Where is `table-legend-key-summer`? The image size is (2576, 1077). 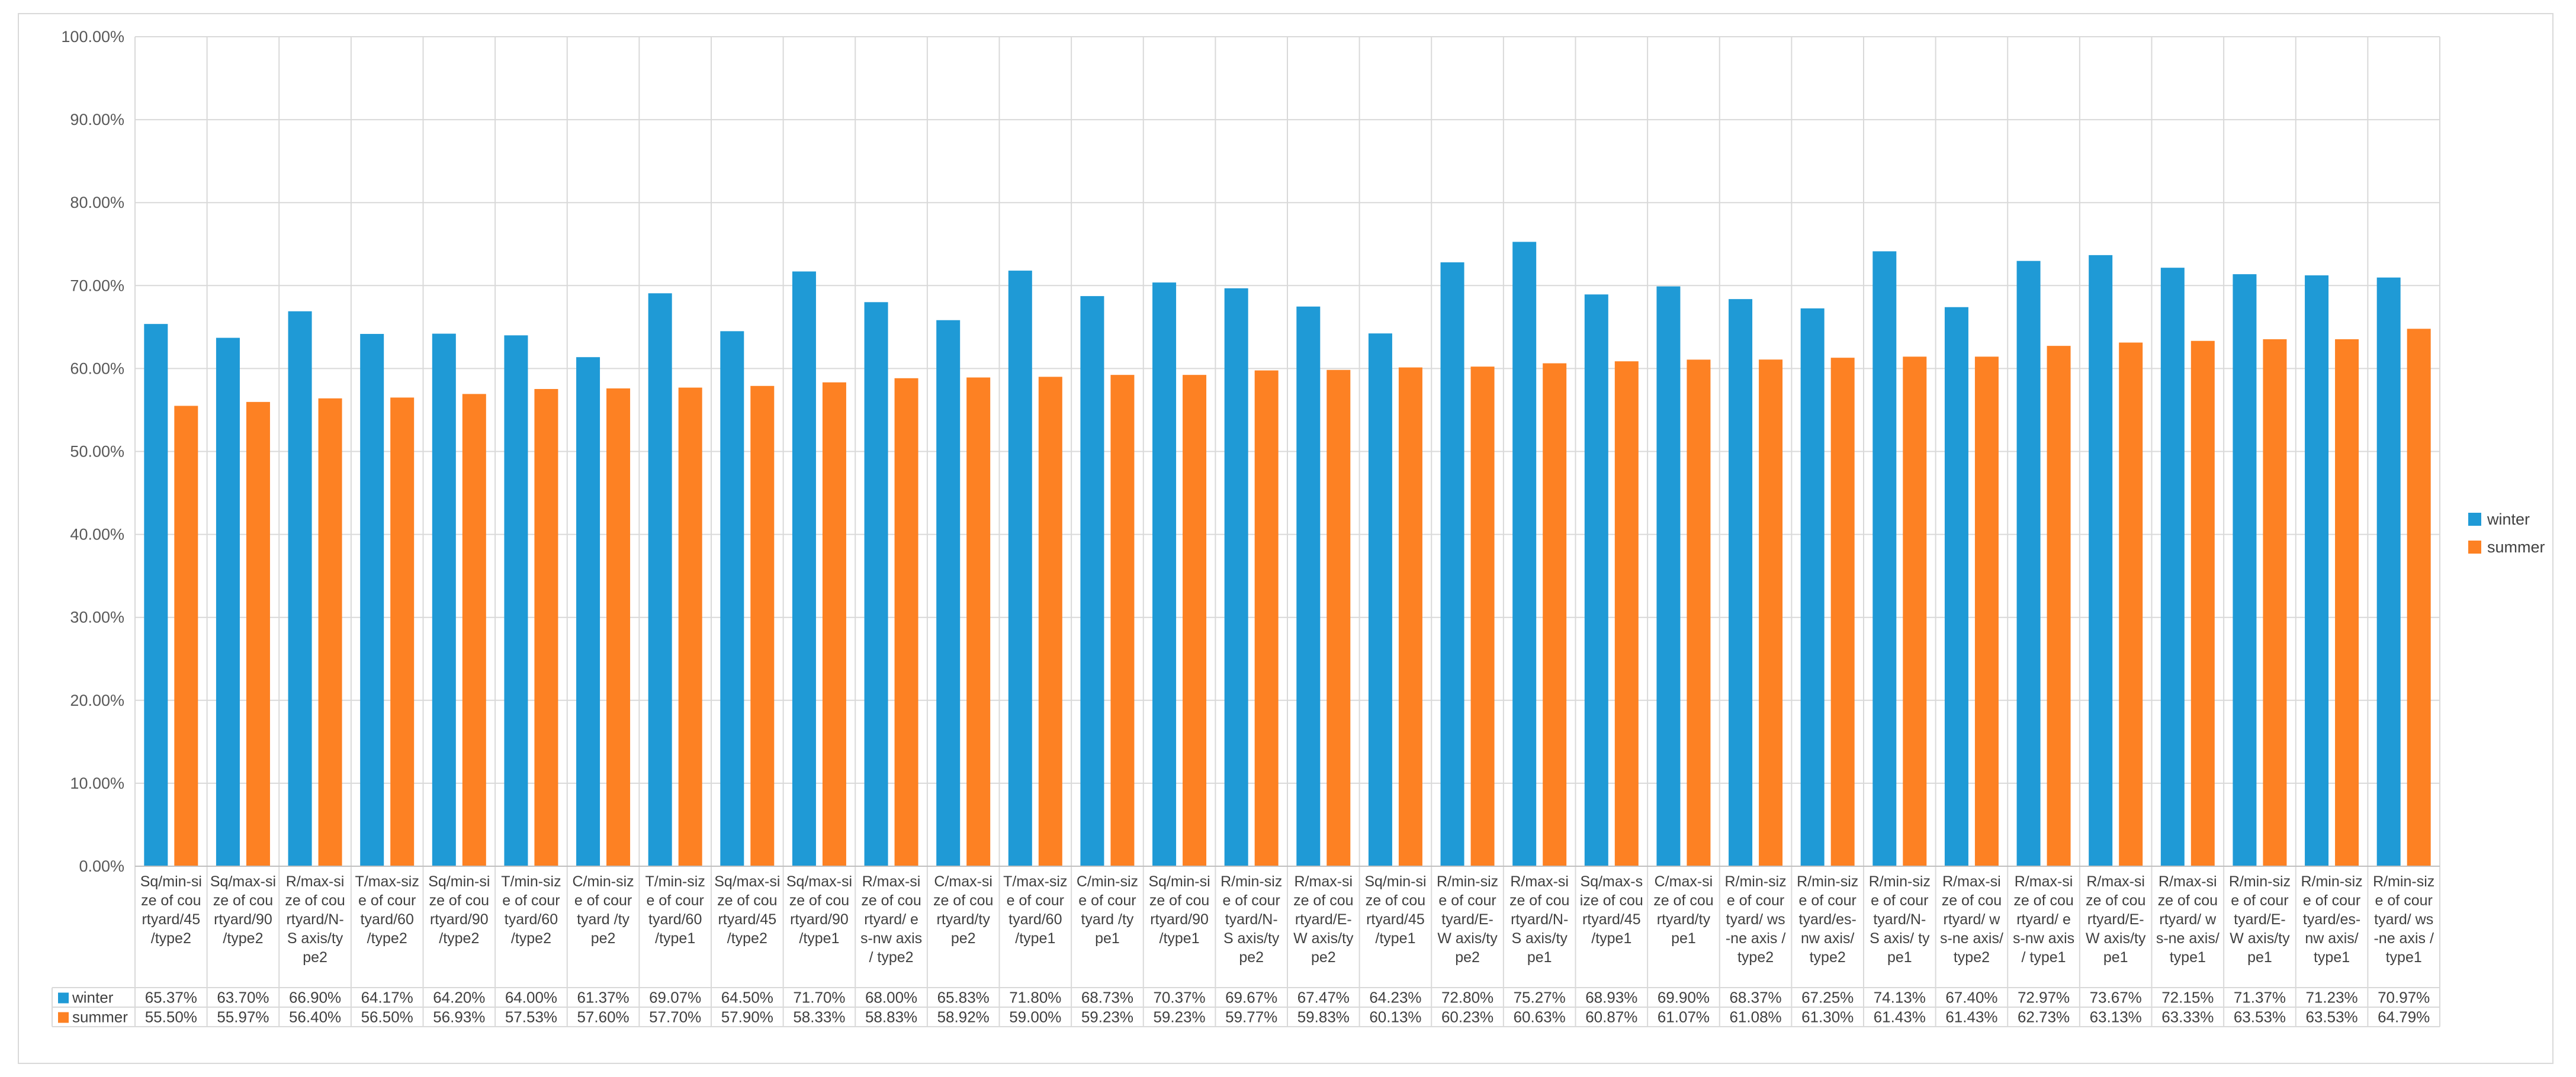 table-legend-key-summer is located at coordinates (63, 1017).